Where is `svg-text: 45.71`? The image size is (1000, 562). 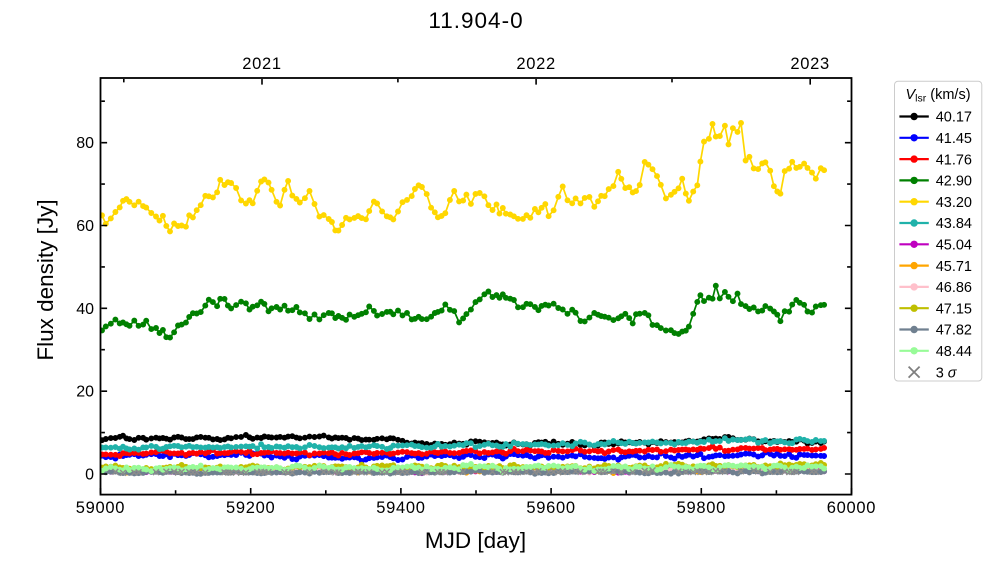
svg-text: 45.71 is located at coordinates (954, 267).